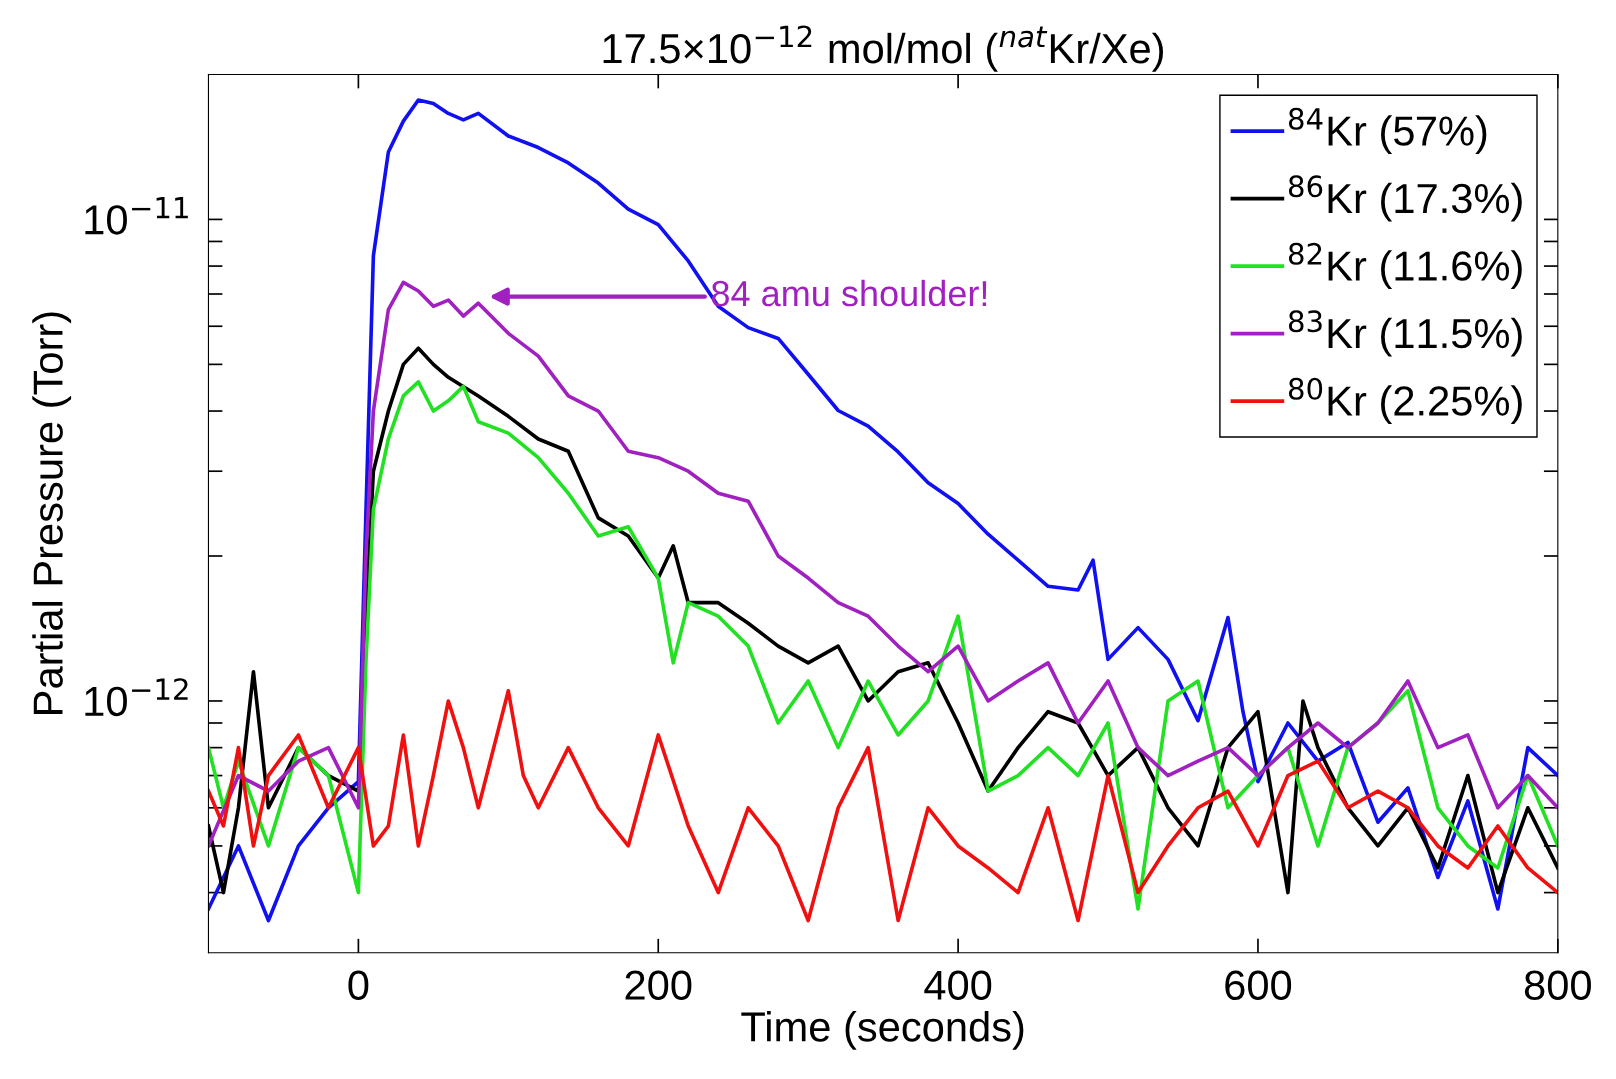 Image resolution: width=1616 pixels, height=1079 pixels. What do you see at coordinates (136, 216) in the screenshot?
I see `y-tick-label: 10$^{−11}$` at bounding box center [136, 216].